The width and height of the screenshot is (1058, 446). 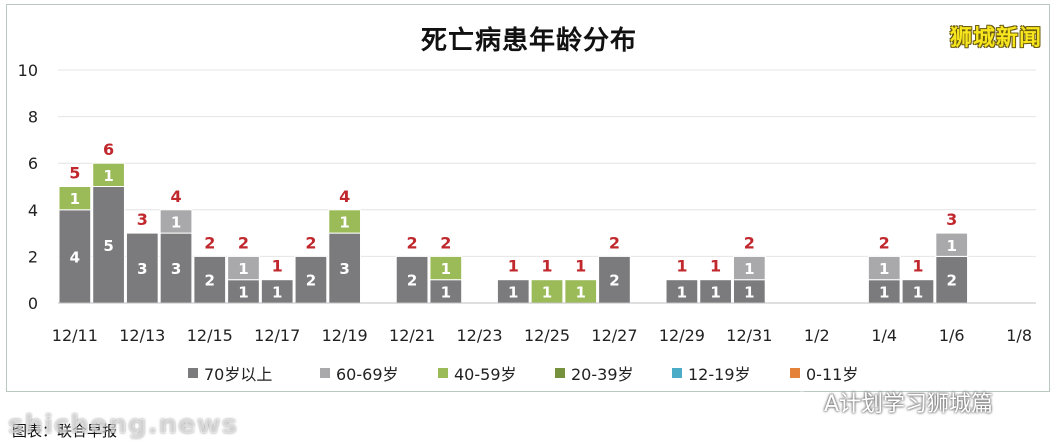 I want to click on x-tick-label: 1/2, so click(x=817, y=335).